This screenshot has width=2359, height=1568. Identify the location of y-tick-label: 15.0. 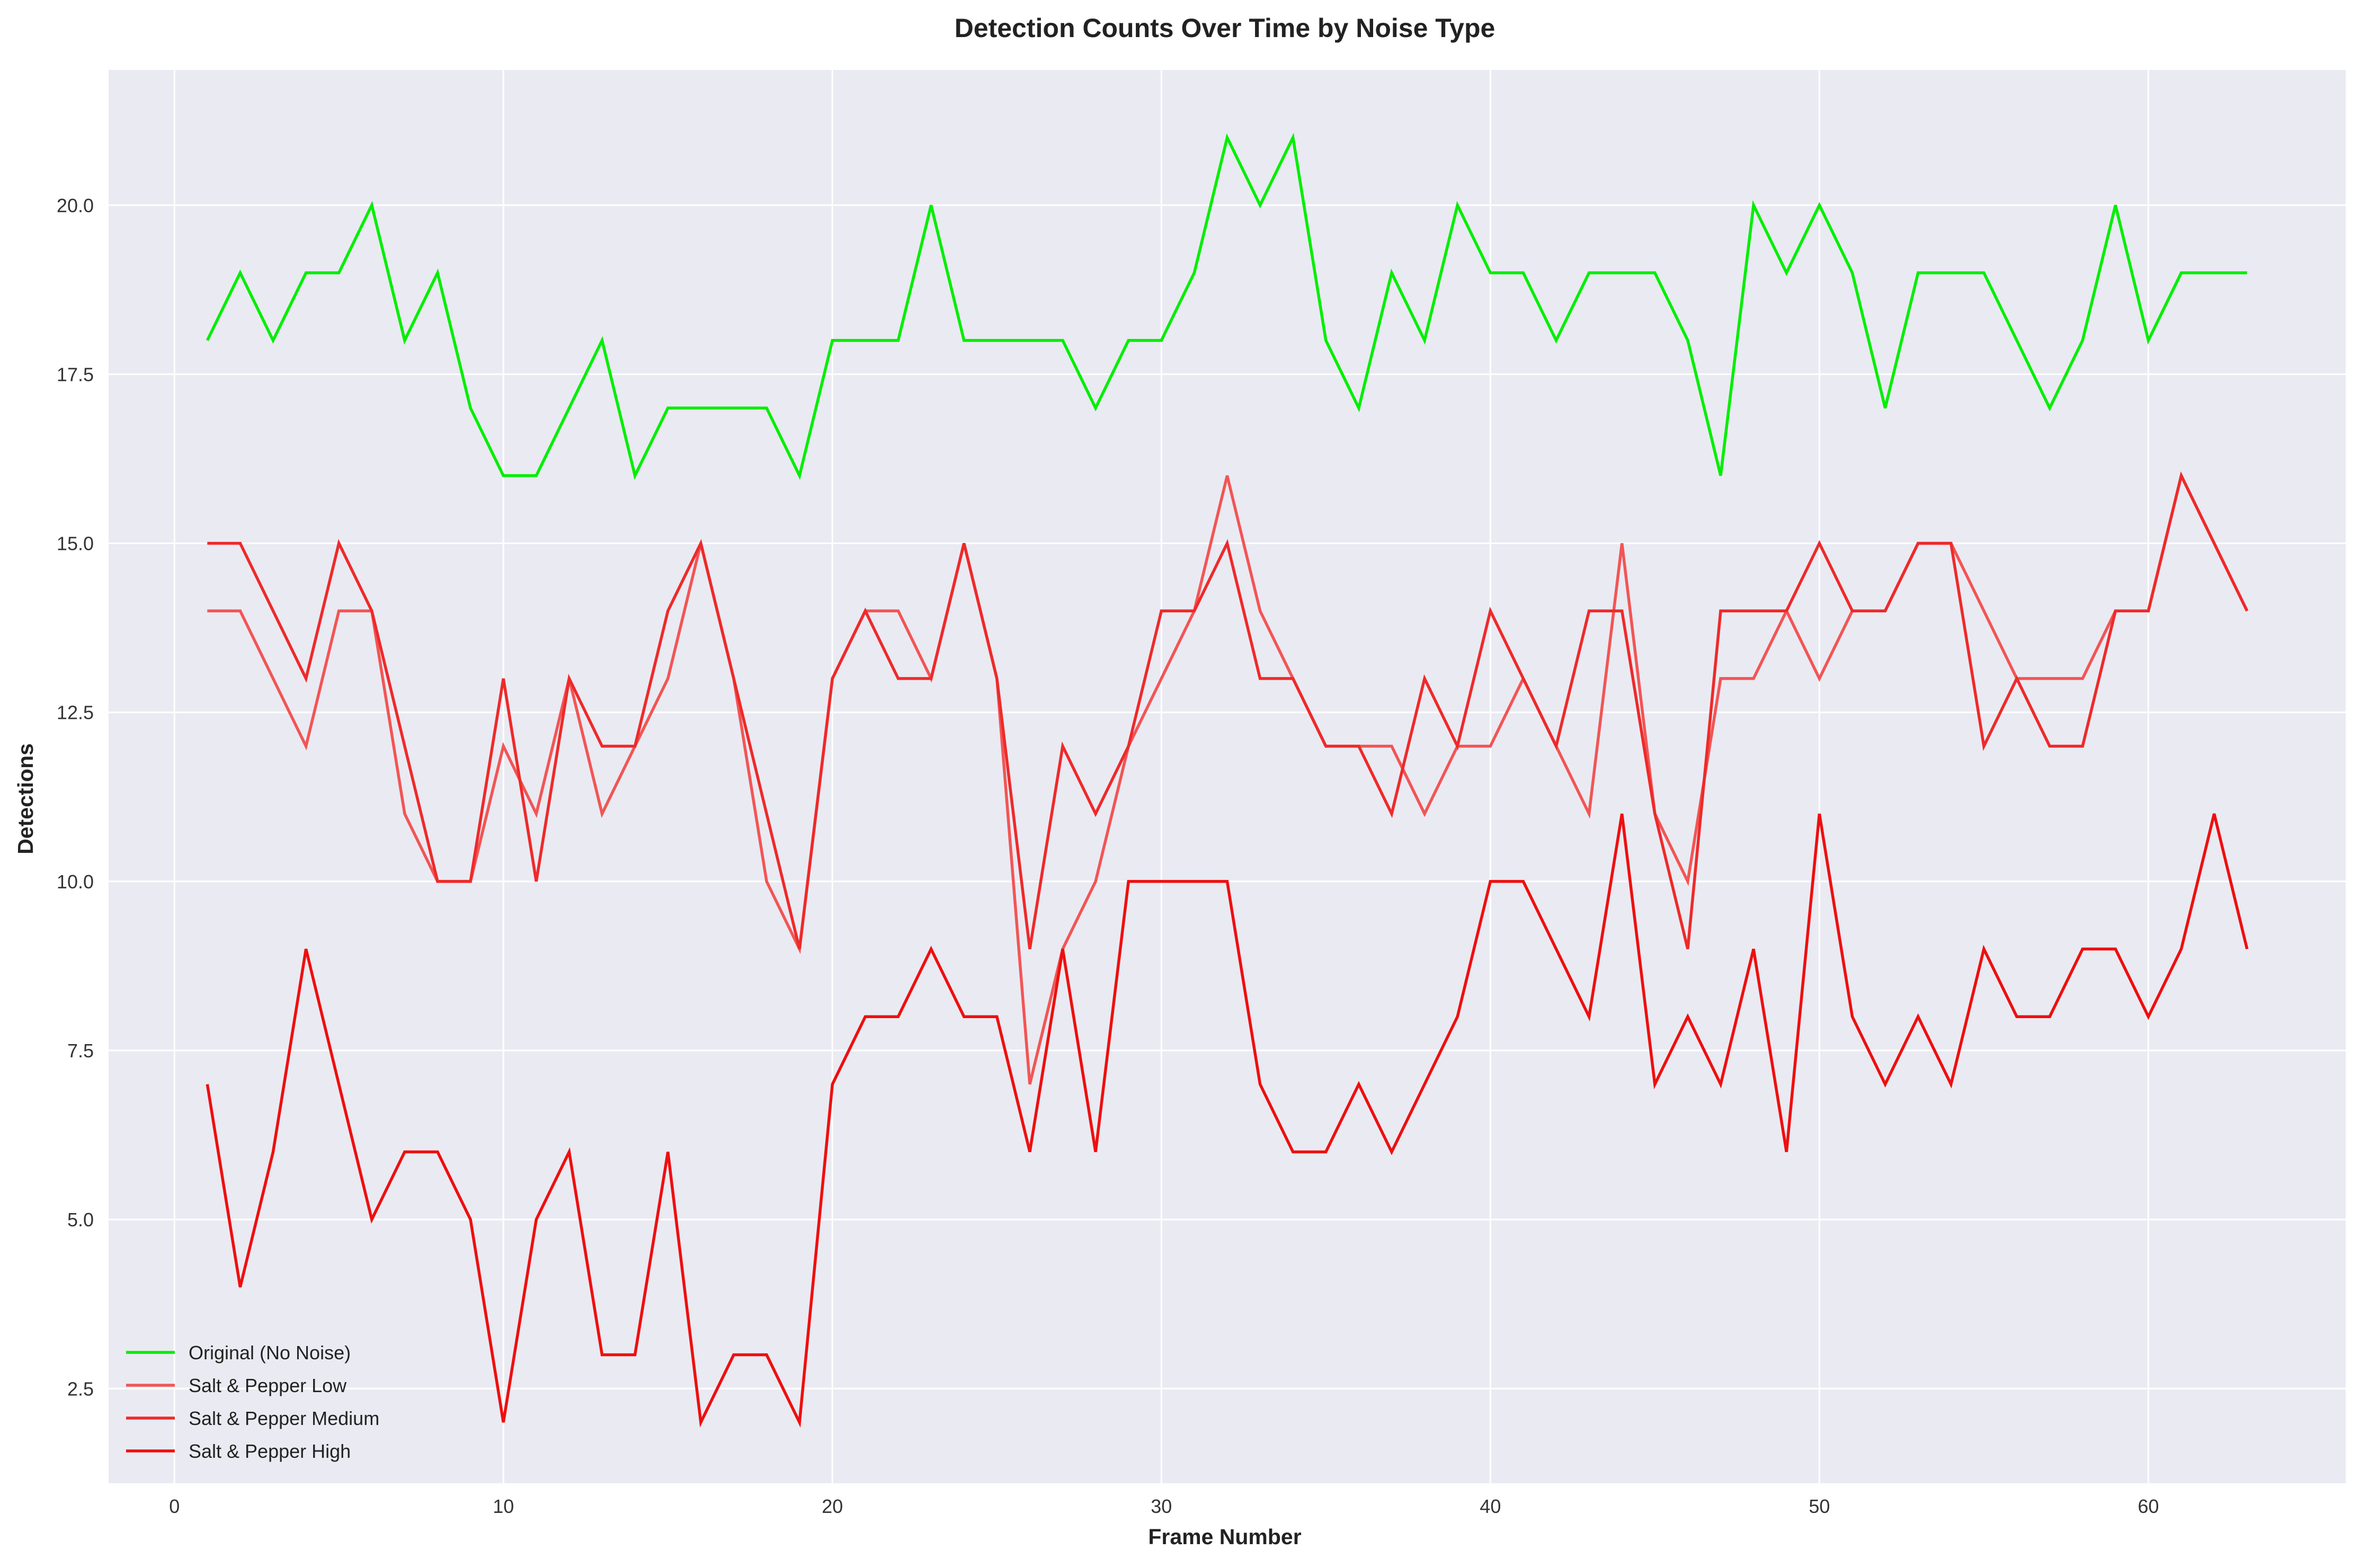
(75, 544).